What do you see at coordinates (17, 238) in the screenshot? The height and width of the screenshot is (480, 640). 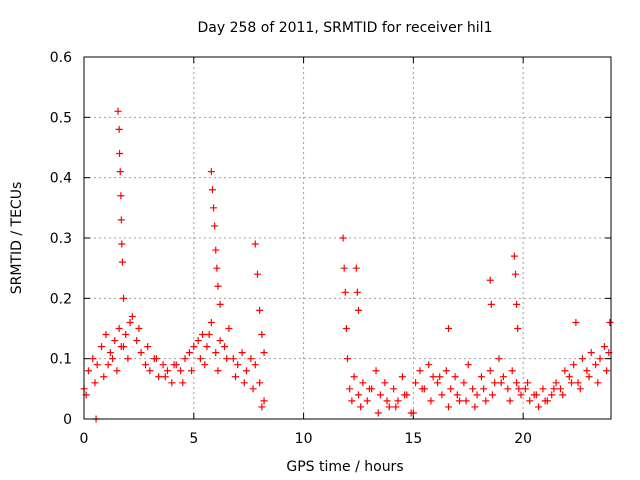 I see `y-axis-label: SRMTID / TECUs` at bounding box center [17, 238].